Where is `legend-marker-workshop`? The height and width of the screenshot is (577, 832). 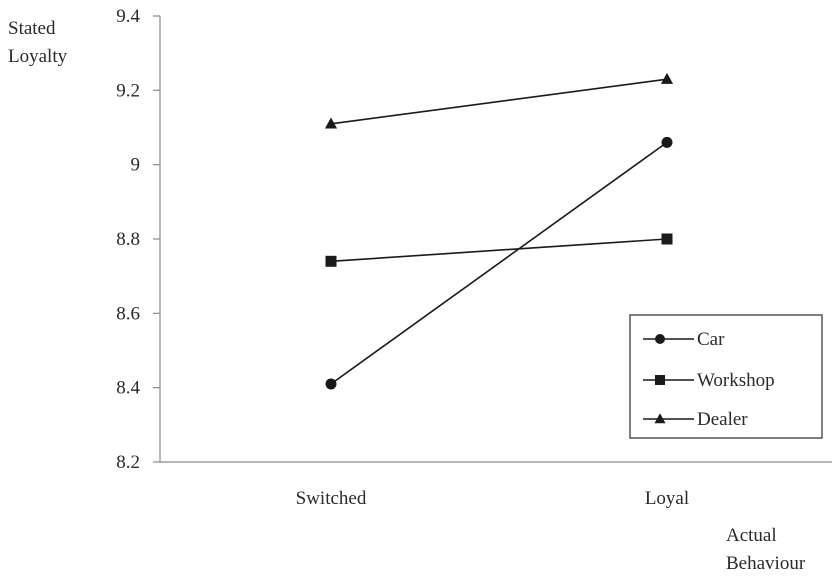 legend-marker-workshop is located at coordinates (660, 380).